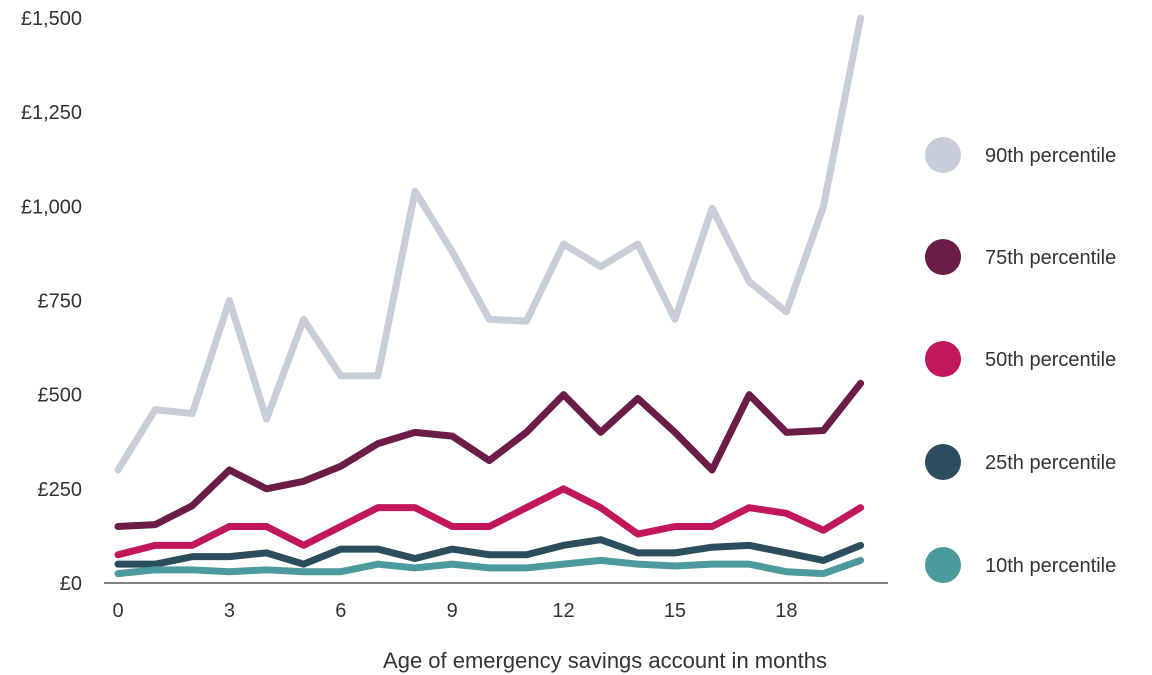 The image size is (1152, 675). Describe the element at coordinates (1050, 463) in the screenshot. I see `legend-label: 25th percentile` at that location.